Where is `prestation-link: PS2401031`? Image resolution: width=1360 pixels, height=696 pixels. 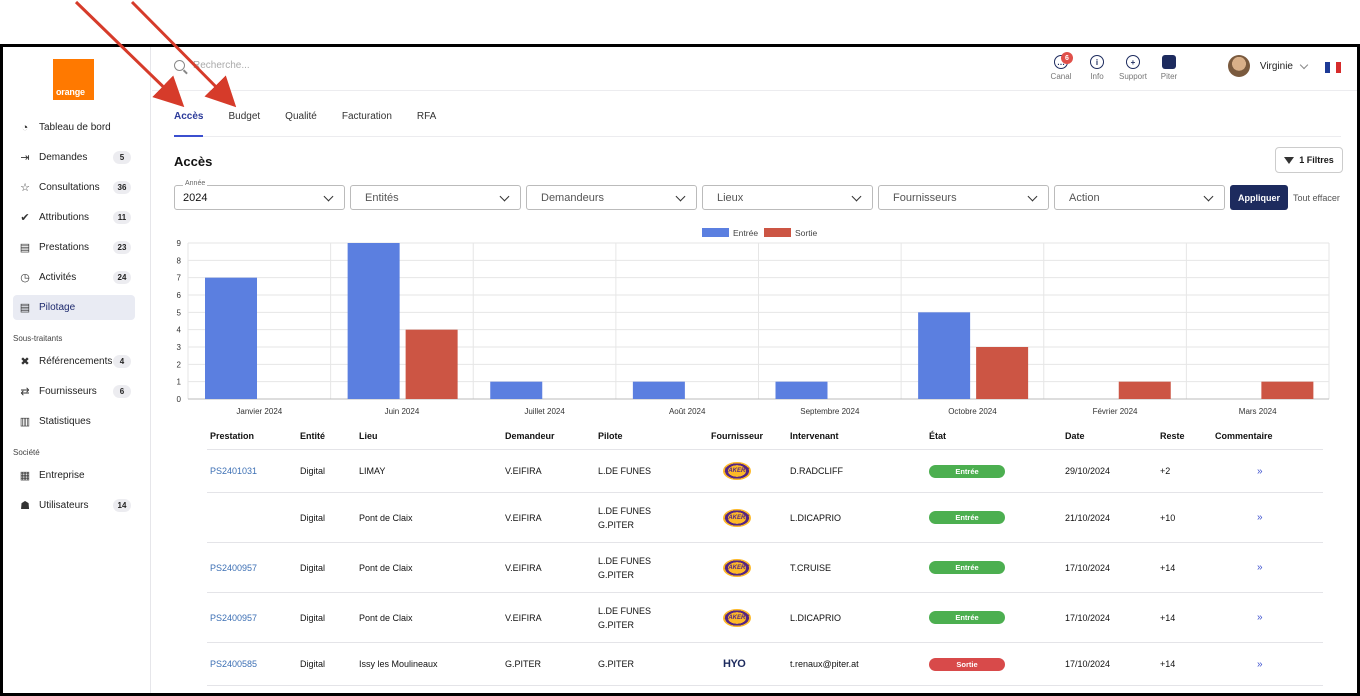
prestation-link: PS2401031 is located at coordinates (234, 471).